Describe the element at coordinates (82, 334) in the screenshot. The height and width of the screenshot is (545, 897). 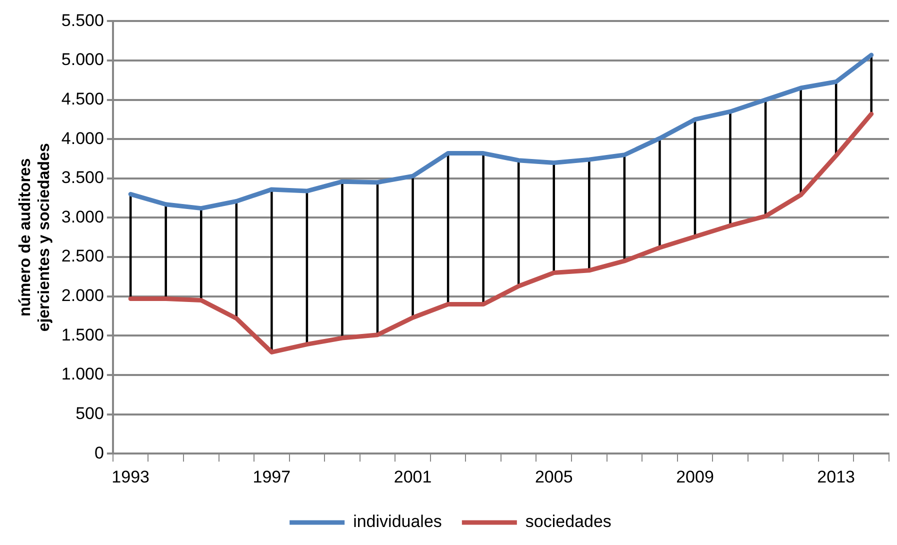
I see `y-tick-label: 1.500` at that location.